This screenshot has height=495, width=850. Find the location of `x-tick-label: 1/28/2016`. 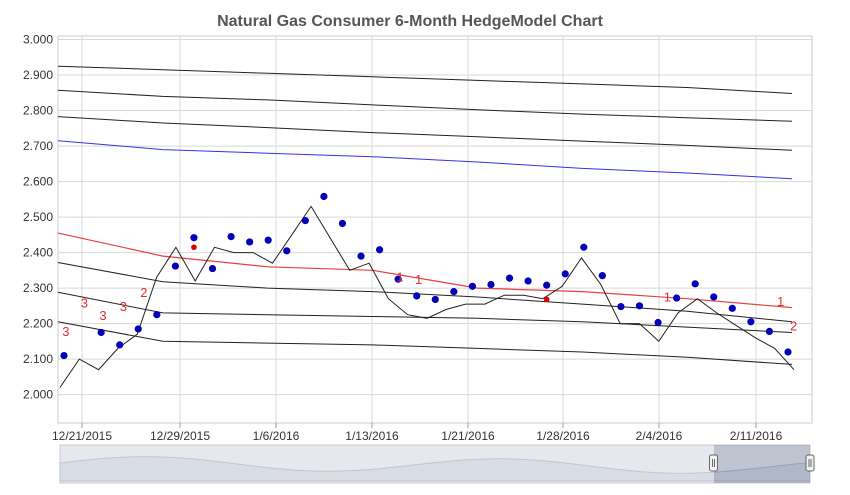

x-tick-label: 1/28/2016 is located at coordinates (563, 436).